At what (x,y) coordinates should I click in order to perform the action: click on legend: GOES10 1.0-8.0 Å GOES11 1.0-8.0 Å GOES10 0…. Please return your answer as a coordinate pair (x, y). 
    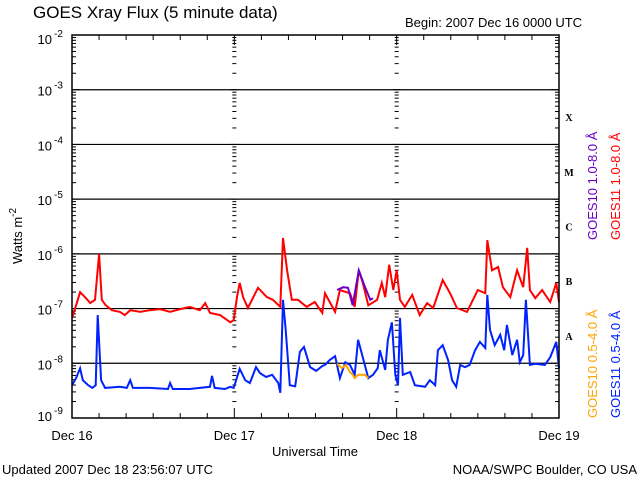
    Looking at the image, I should click on (604, 274).